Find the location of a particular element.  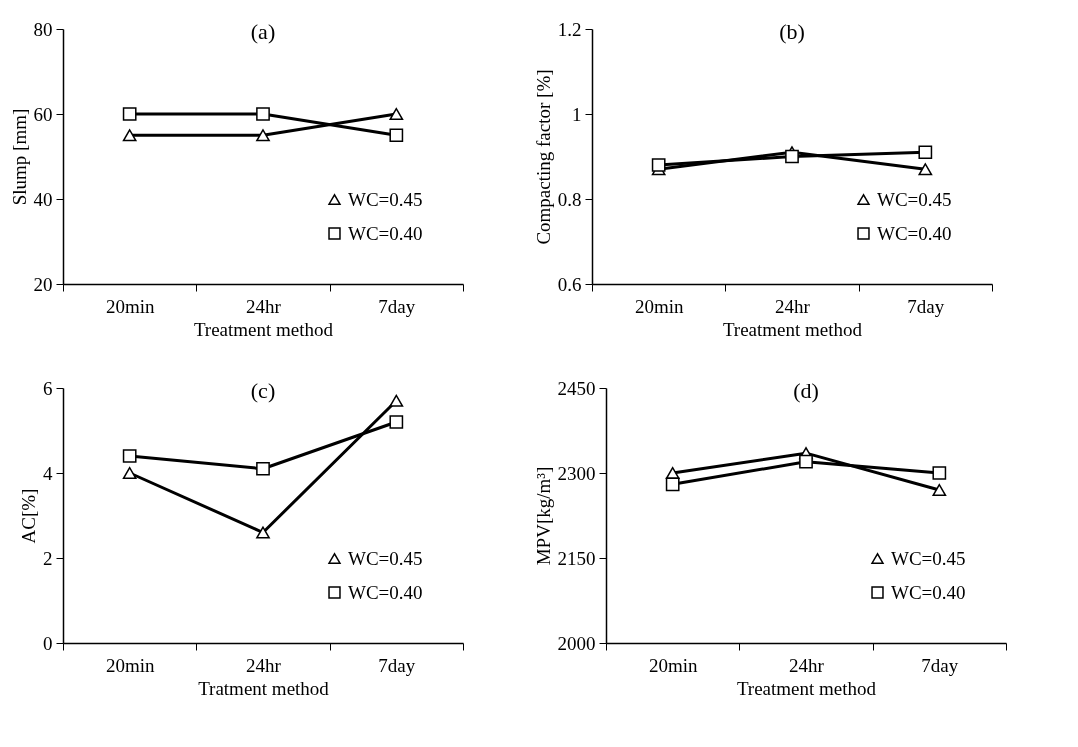

y-tick-label: 2 is located at coordinates (48, 558).